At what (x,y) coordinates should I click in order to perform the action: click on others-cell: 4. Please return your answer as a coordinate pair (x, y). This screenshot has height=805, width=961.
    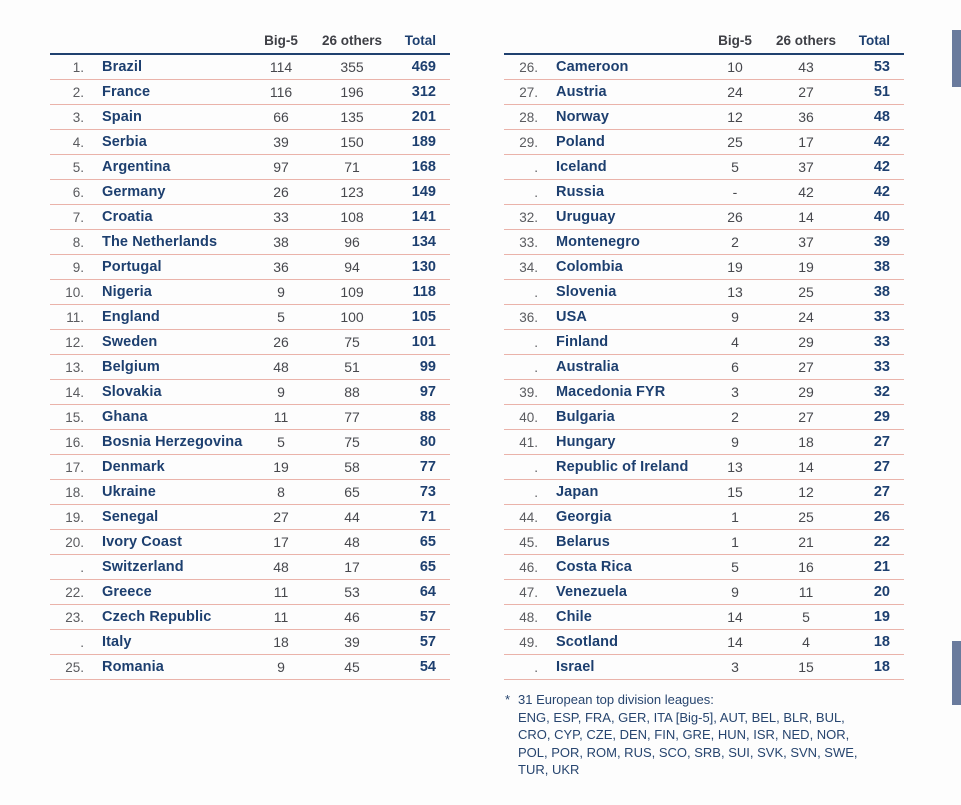
    Looking at the image, I should click on (806, 642).